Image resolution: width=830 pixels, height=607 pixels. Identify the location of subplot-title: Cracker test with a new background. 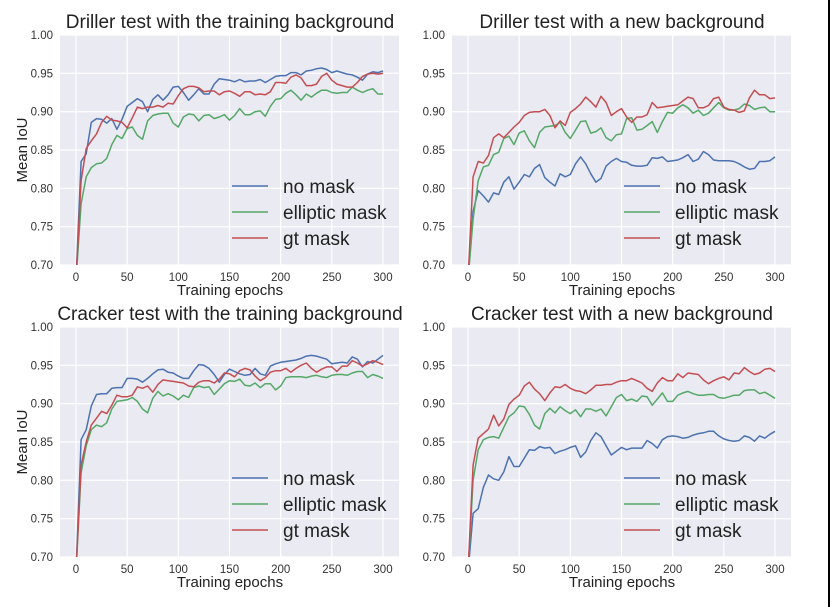
(622, 314).